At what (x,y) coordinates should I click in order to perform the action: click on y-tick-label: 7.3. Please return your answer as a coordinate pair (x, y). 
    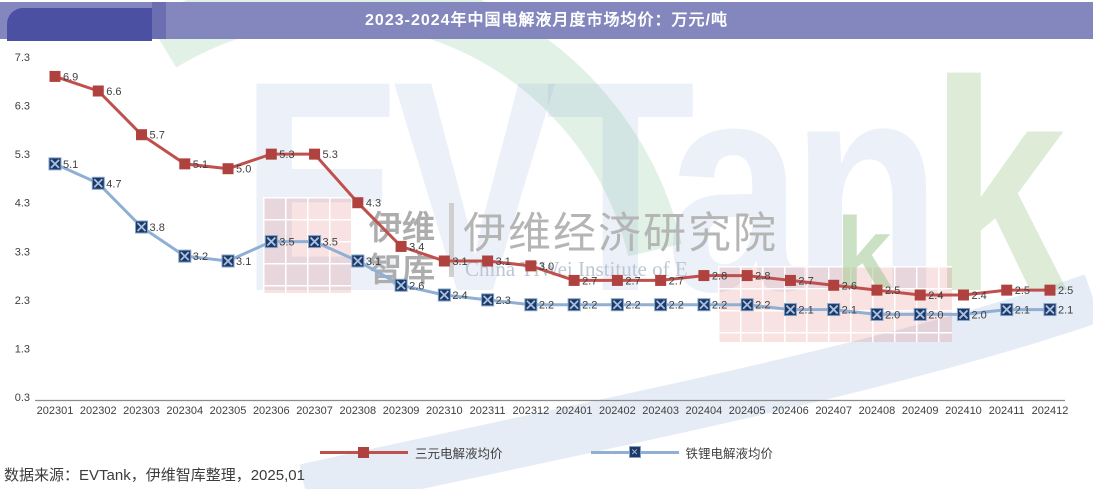
    Looking at the image, I should click on (22, 58).